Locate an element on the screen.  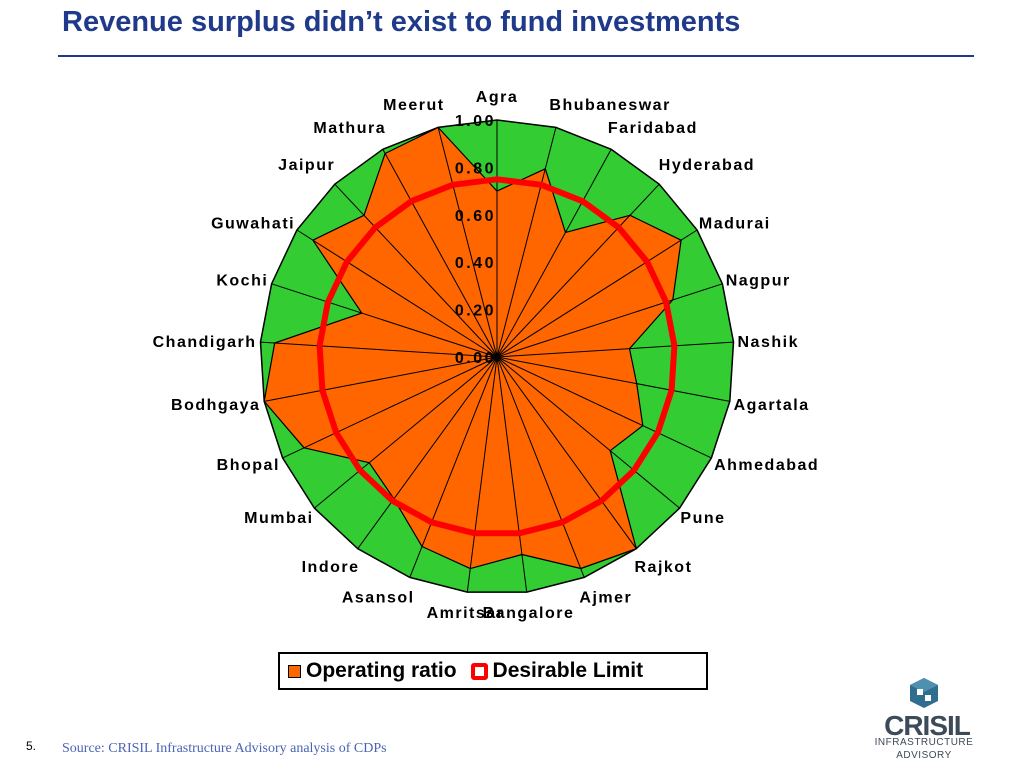
radar-spoke-ajmer is located at coordinates (540, 467).